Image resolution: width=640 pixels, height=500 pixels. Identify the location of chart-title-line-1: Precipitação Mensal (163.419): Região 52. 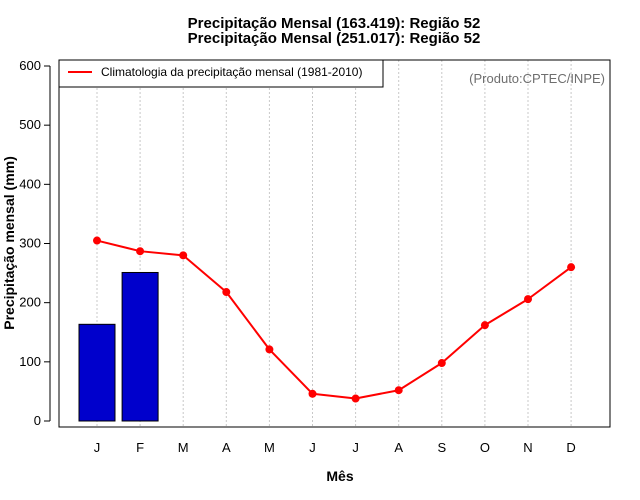
(334, 23).